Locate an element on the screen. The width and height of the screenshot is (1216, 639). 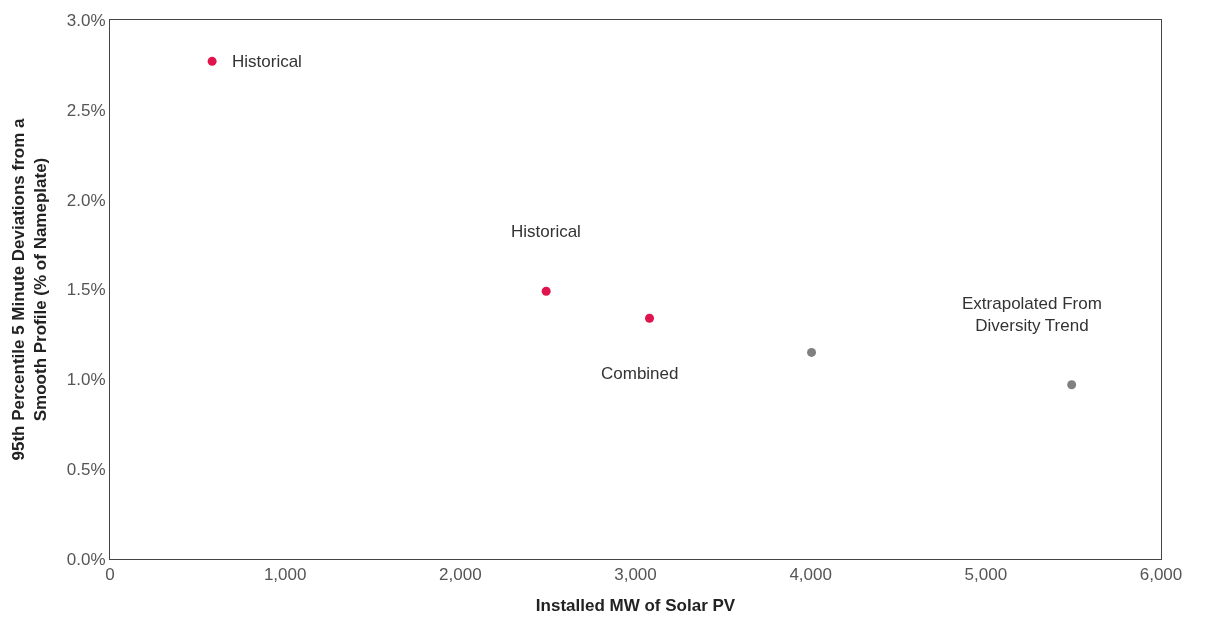
y-tick-label: 2.0% is located at coordinates (86, 200).